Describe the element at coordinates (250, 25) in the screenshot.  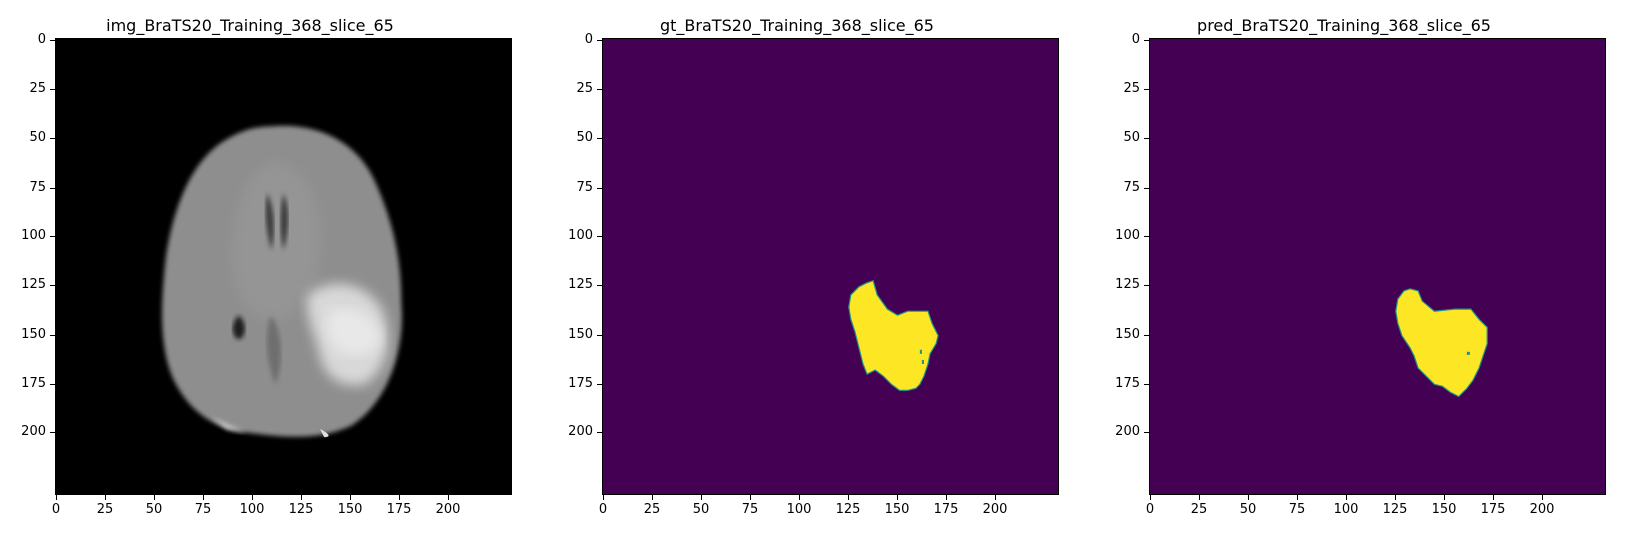
I see `panel-title: img_BraTS20_Training_368_slice_65` at that location.